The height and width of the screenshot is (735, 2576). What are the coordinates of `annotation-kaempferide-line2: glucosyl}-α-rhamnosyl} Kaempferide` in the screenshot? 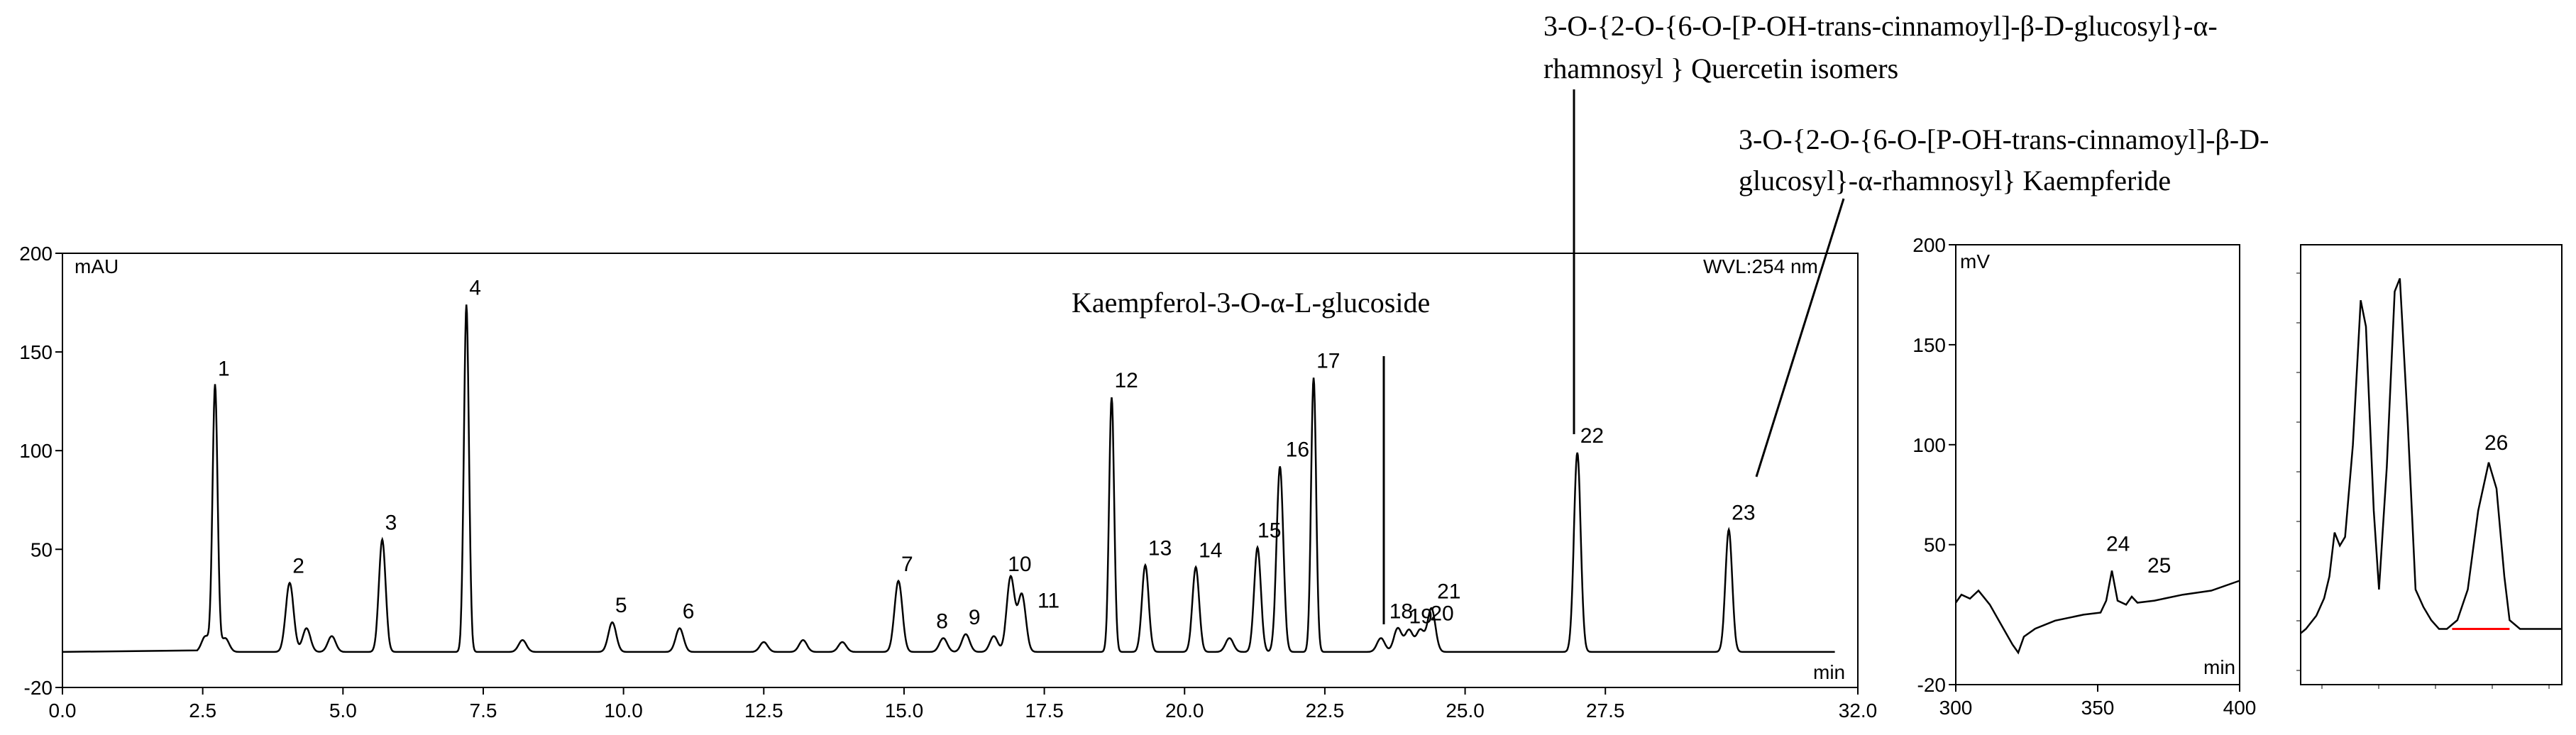 It's located at (1955, 181).